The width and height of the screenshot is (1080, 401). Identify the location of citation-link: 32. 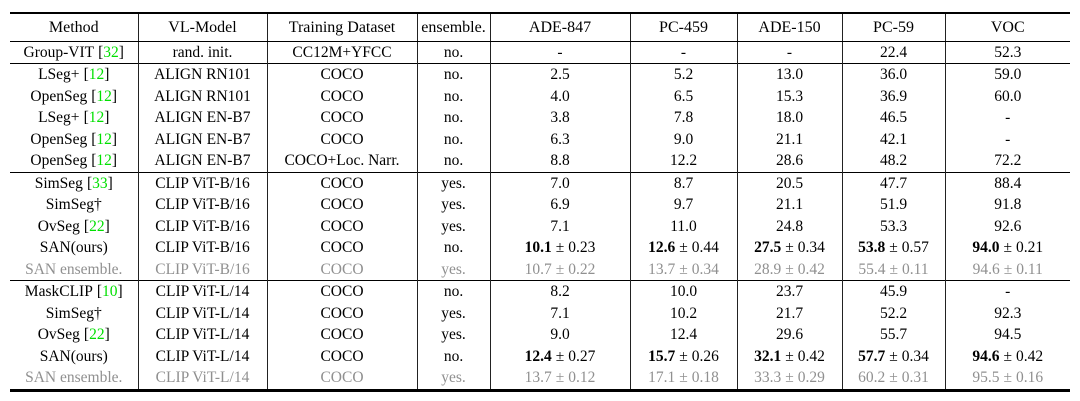
(111, 52).